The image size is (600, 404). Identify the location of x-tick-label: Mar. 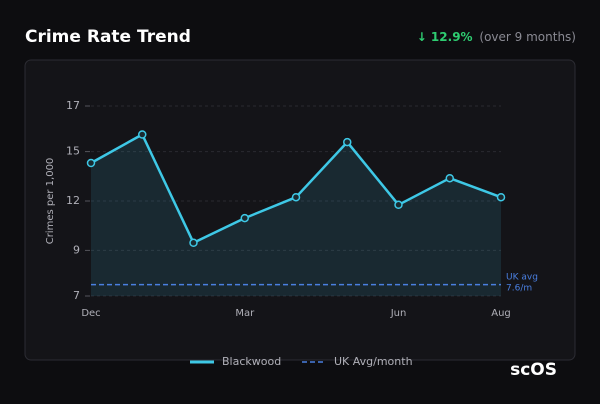
(245, 313).